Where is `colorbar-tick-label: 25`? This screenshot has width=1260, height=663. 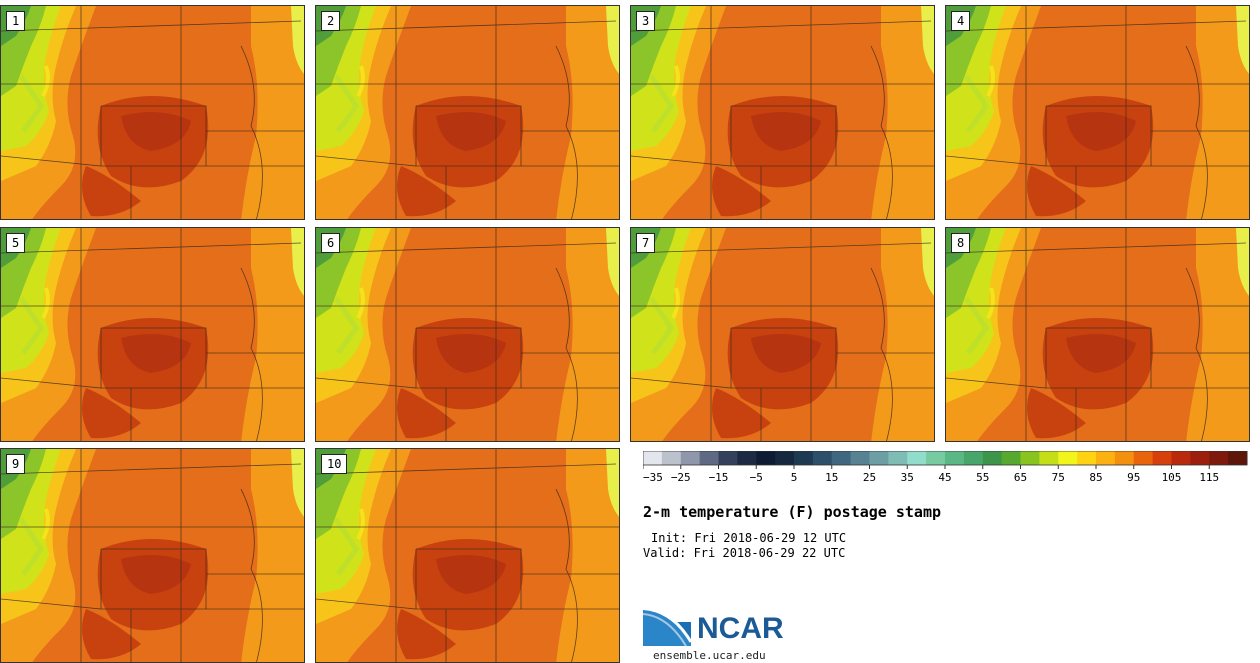 colorbar-tick-label: 25 is located at coordinates (869, 477).